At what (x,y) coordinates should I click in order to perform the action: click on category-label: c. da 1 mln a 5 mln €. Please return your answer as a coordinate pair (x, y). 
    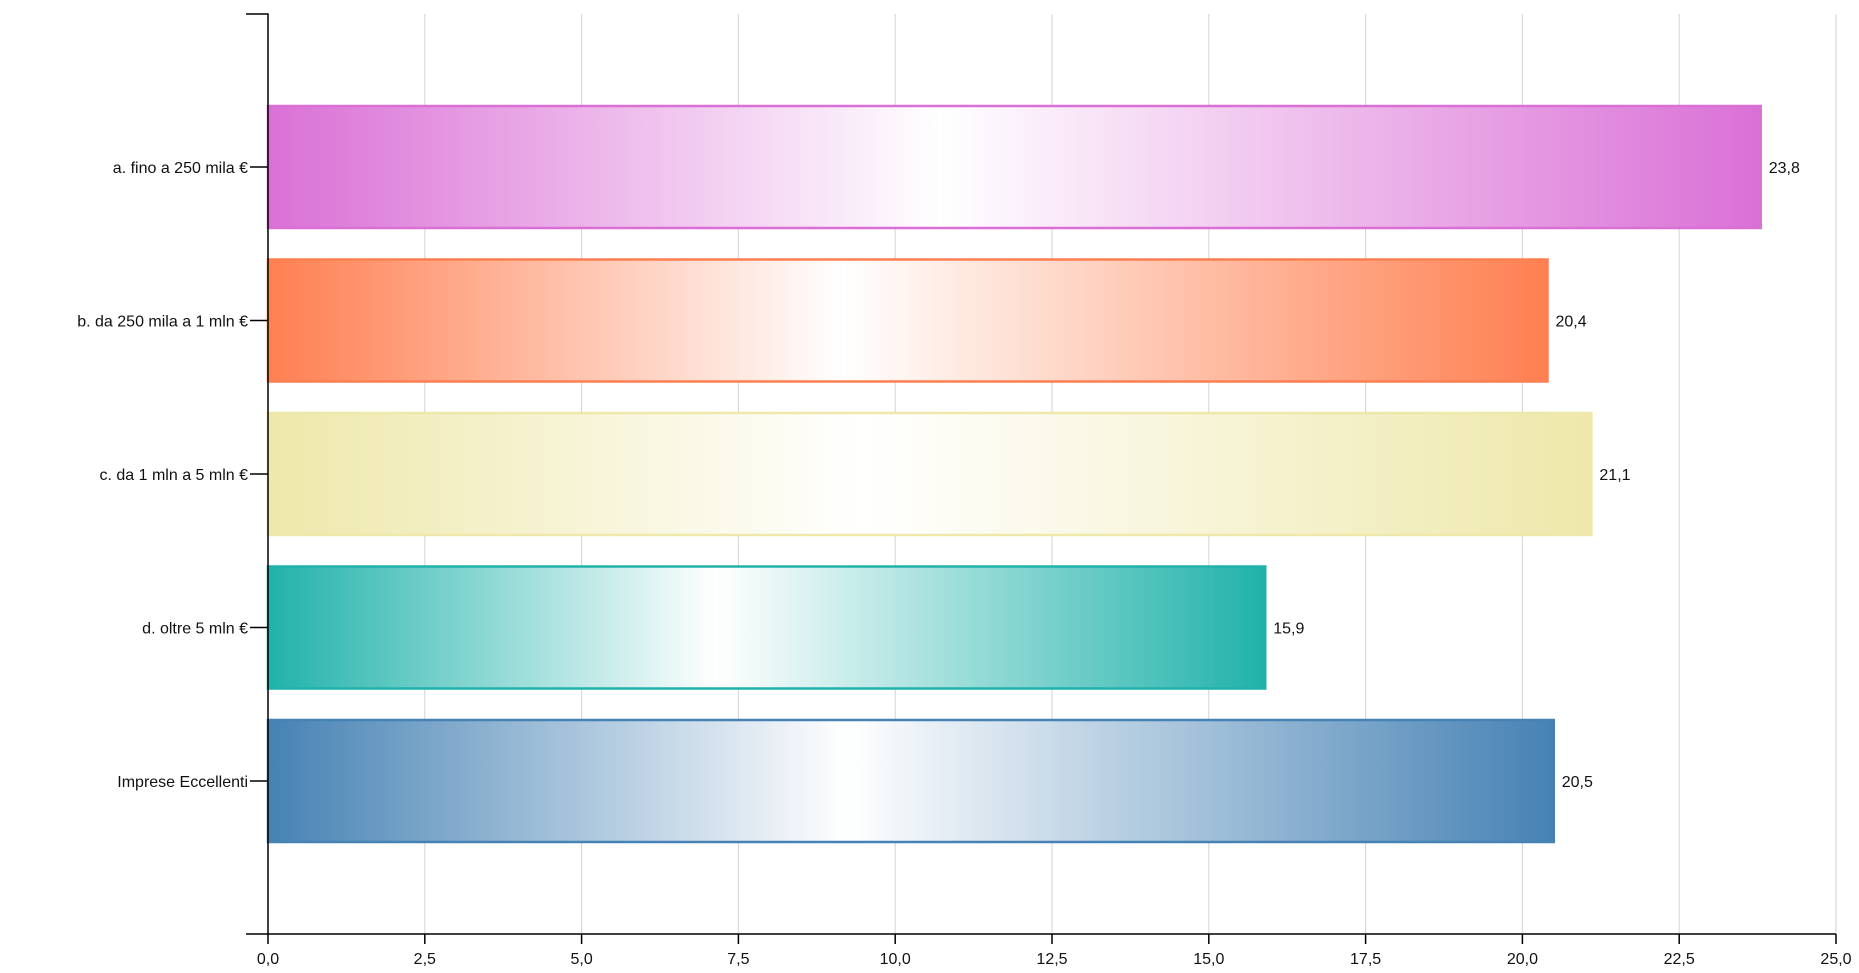
    Looking at the image, I should click on (173, 475).